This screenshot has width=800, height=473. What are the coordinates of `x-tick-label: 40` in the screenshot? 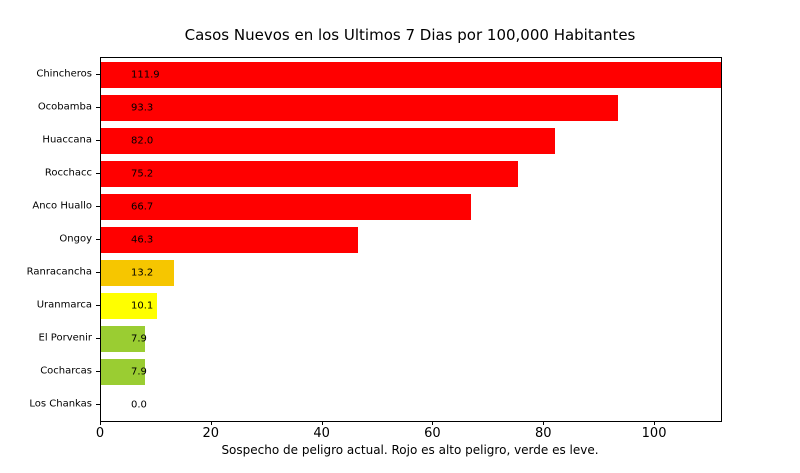 It's located at (321, 433).